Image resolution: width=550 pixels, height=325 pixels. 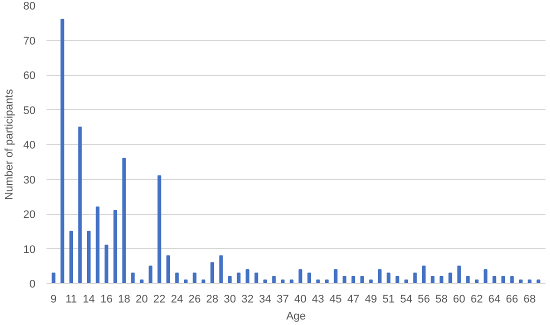 What do you see at coordinates (32, 284) in the screenshot?
I see `y-tick-label: 0` at bounding box center [32, 284].